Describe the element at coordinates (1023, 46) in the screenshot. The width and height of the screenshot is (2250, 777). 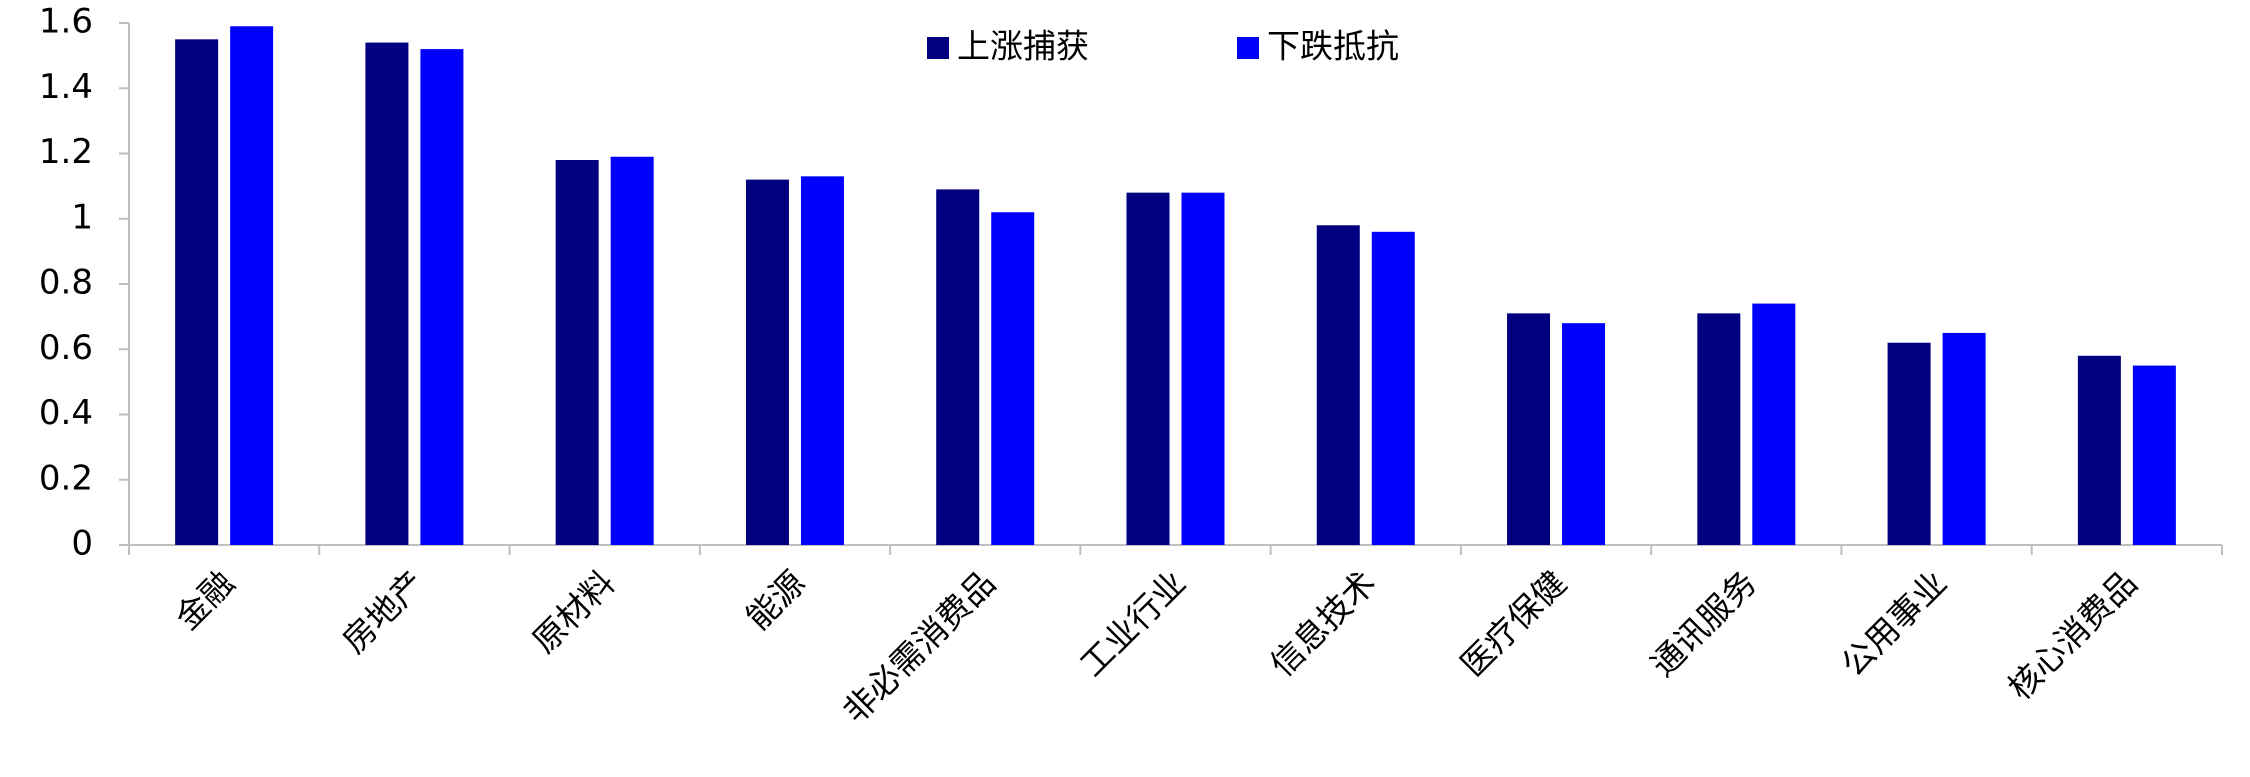
I see `legend-label: 上涨捕获` at that location.